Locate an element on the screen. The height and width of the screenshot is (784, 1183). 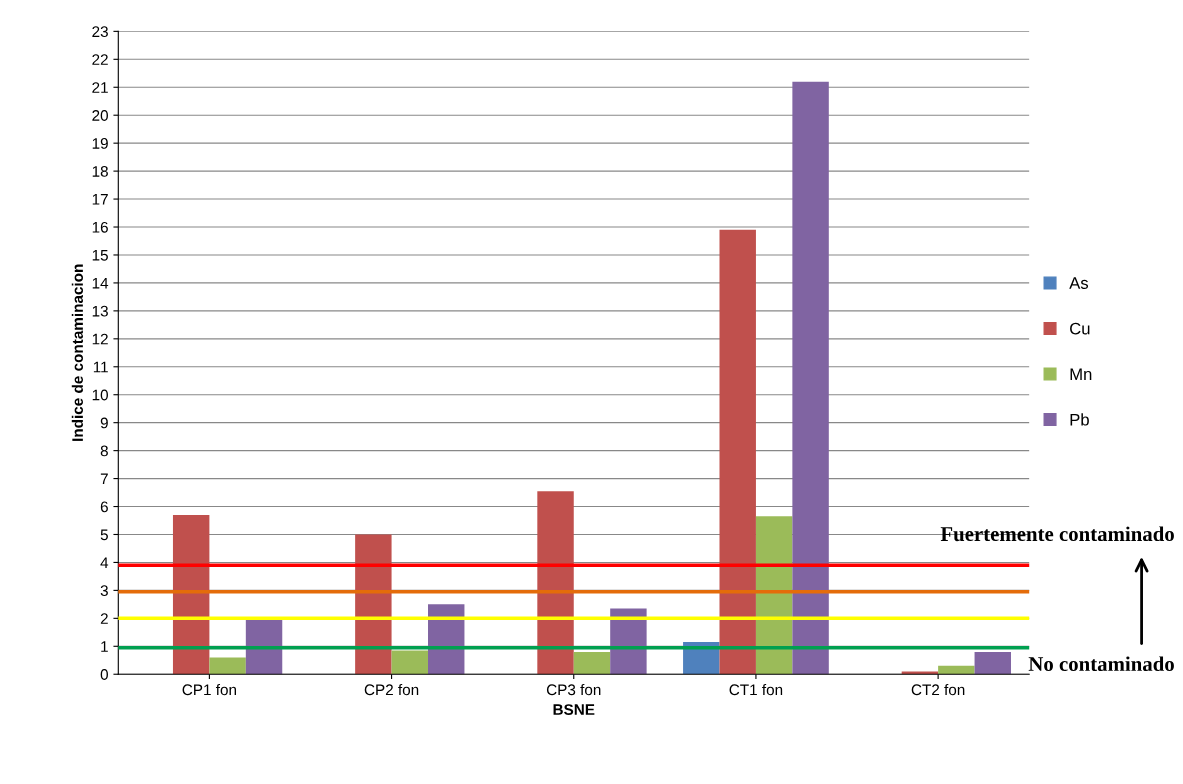
x-tick-label: CP3 fon is located at coordinates (573, 689).